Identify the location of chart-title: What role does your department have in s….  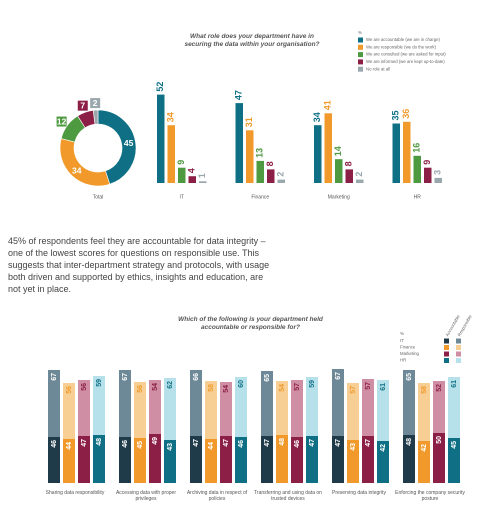
(252, 41).